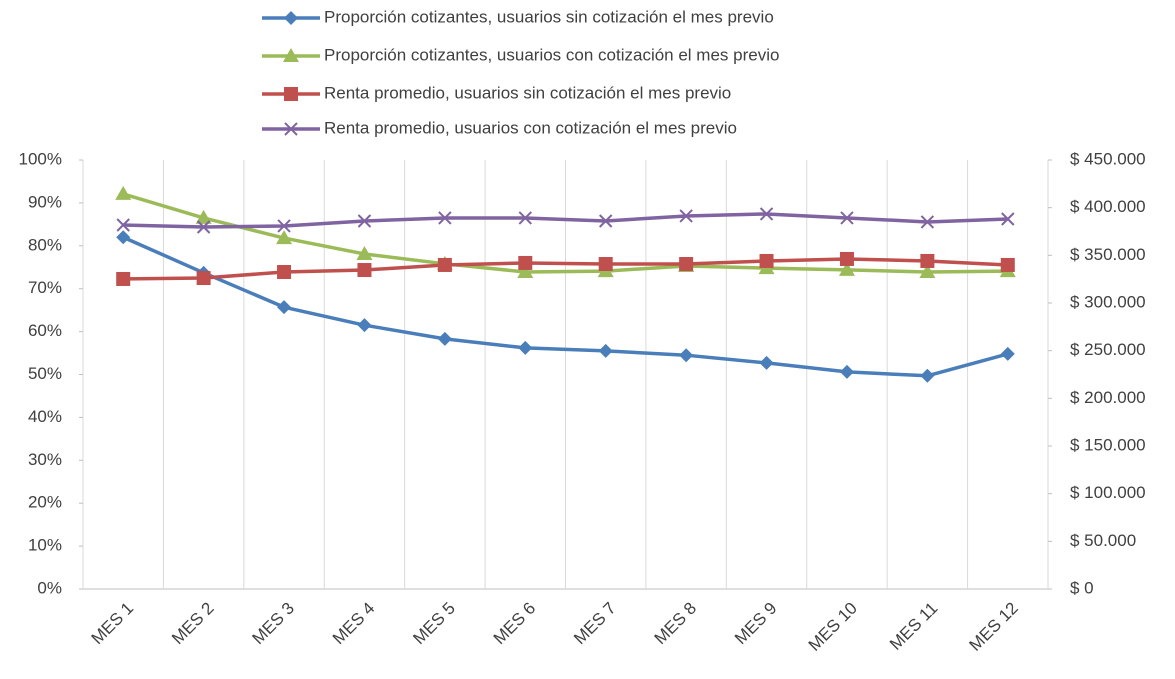  I want to click on y-tick-label: 50%, so click(45, 373).